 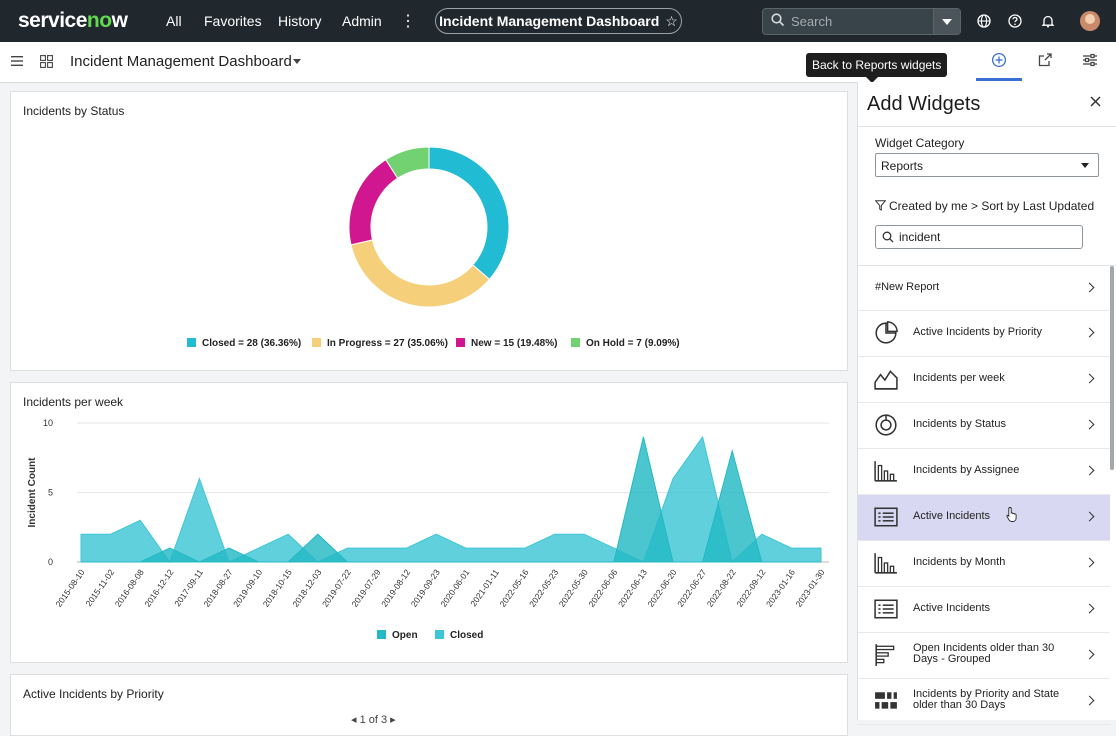 What do you see at coordinates (999, 60) in the screenshot?
I see `add-widget-icon` at bounding box center [999, 60].